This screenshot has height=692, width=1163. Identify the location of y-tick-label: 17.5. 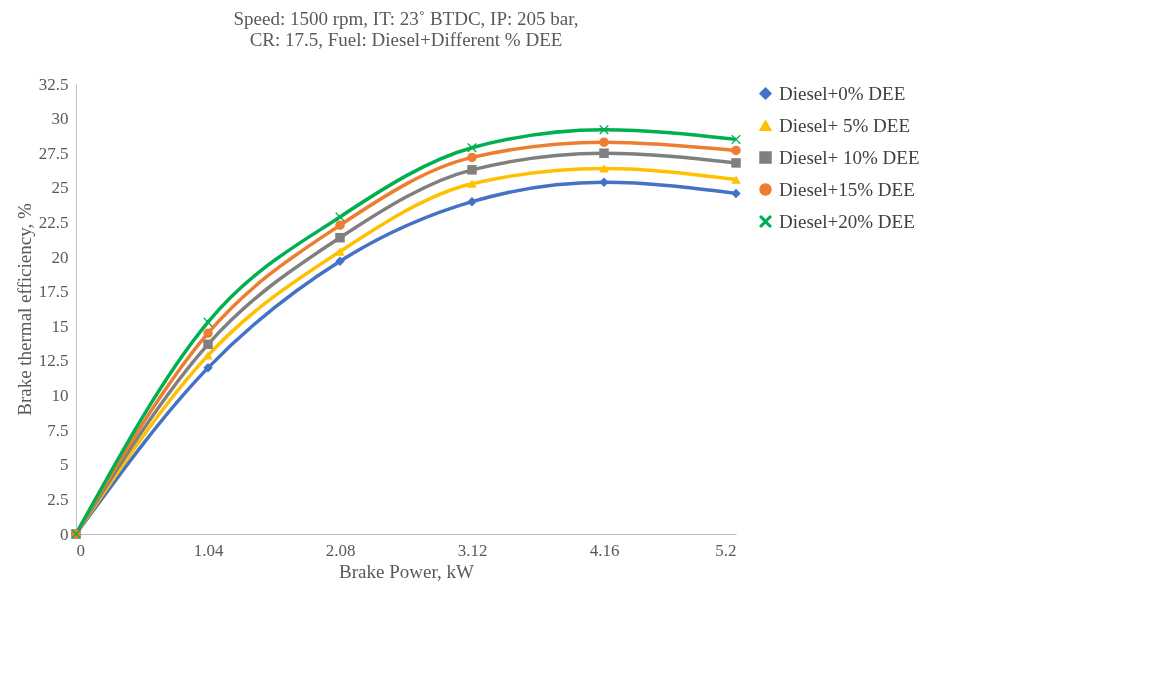
(53, 292).